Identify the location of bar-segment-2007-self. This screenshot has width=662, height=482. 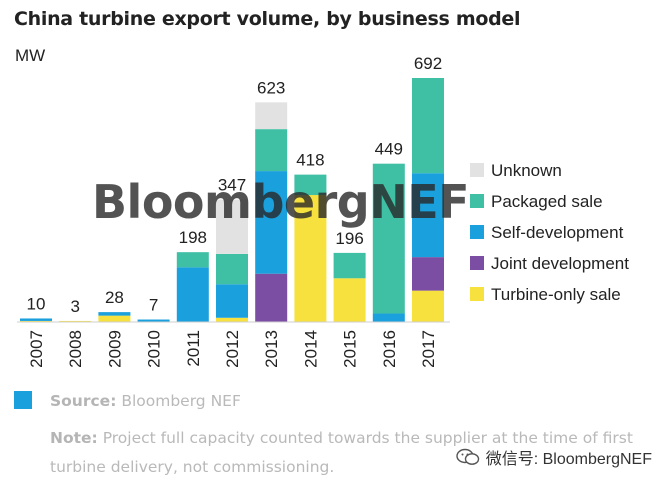
(36, 319).